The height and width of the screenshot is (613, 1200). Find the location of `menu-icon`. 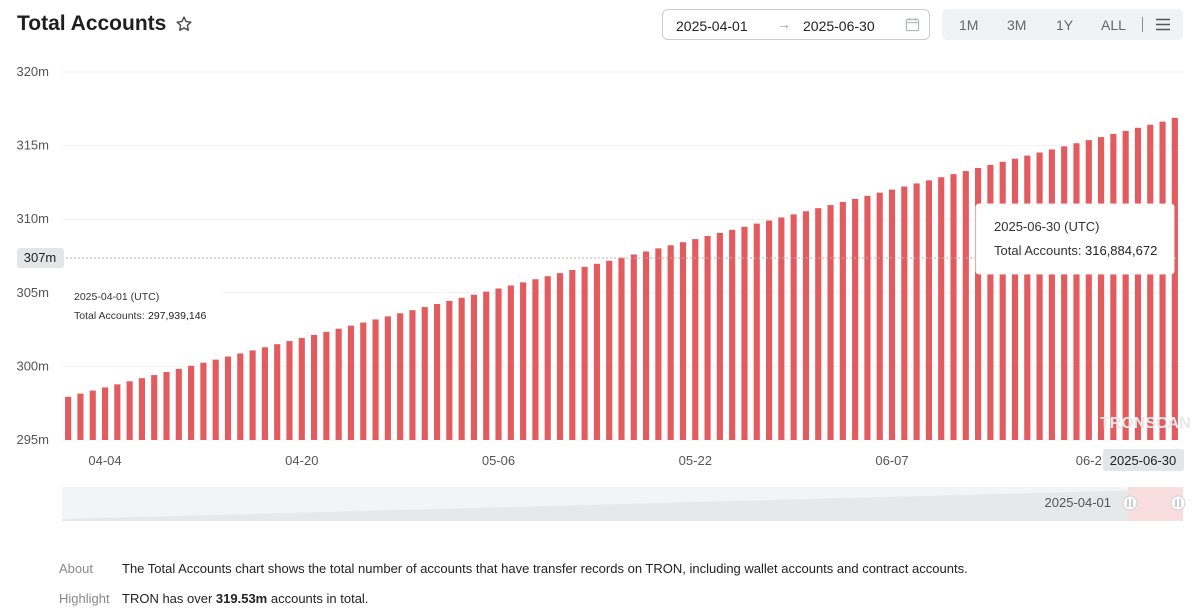

menu-icon is located at coordinates (1163, 24).